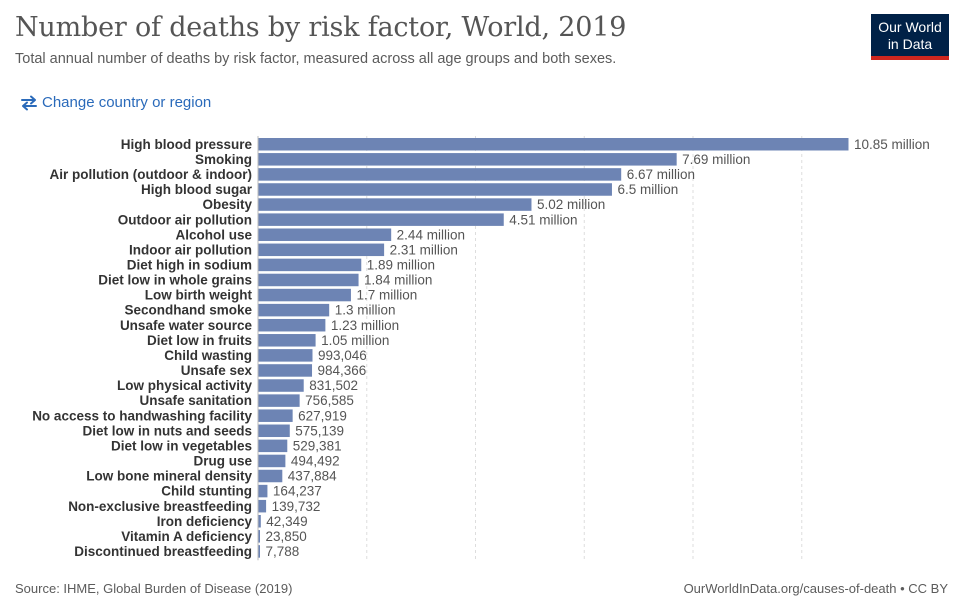  Describe the element at coordinates (286, 536) in the screenshot. I see `value-label: 23,850` at that location.